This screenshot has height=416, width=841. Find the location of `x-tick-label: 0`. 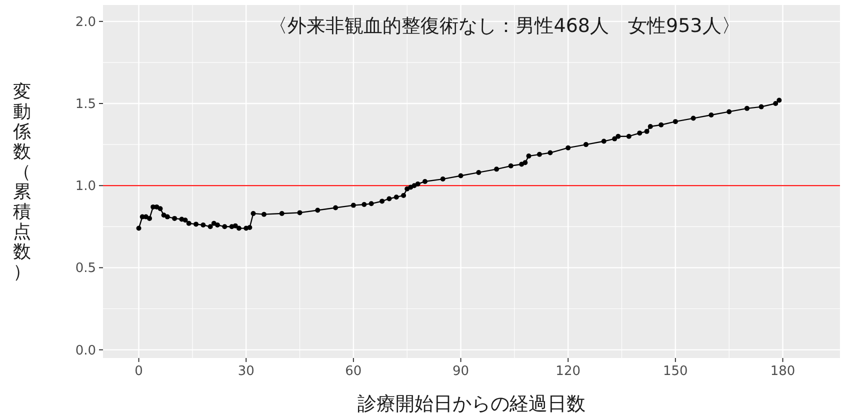

x-tick-label: 0 is located at coordinates (138, 371).